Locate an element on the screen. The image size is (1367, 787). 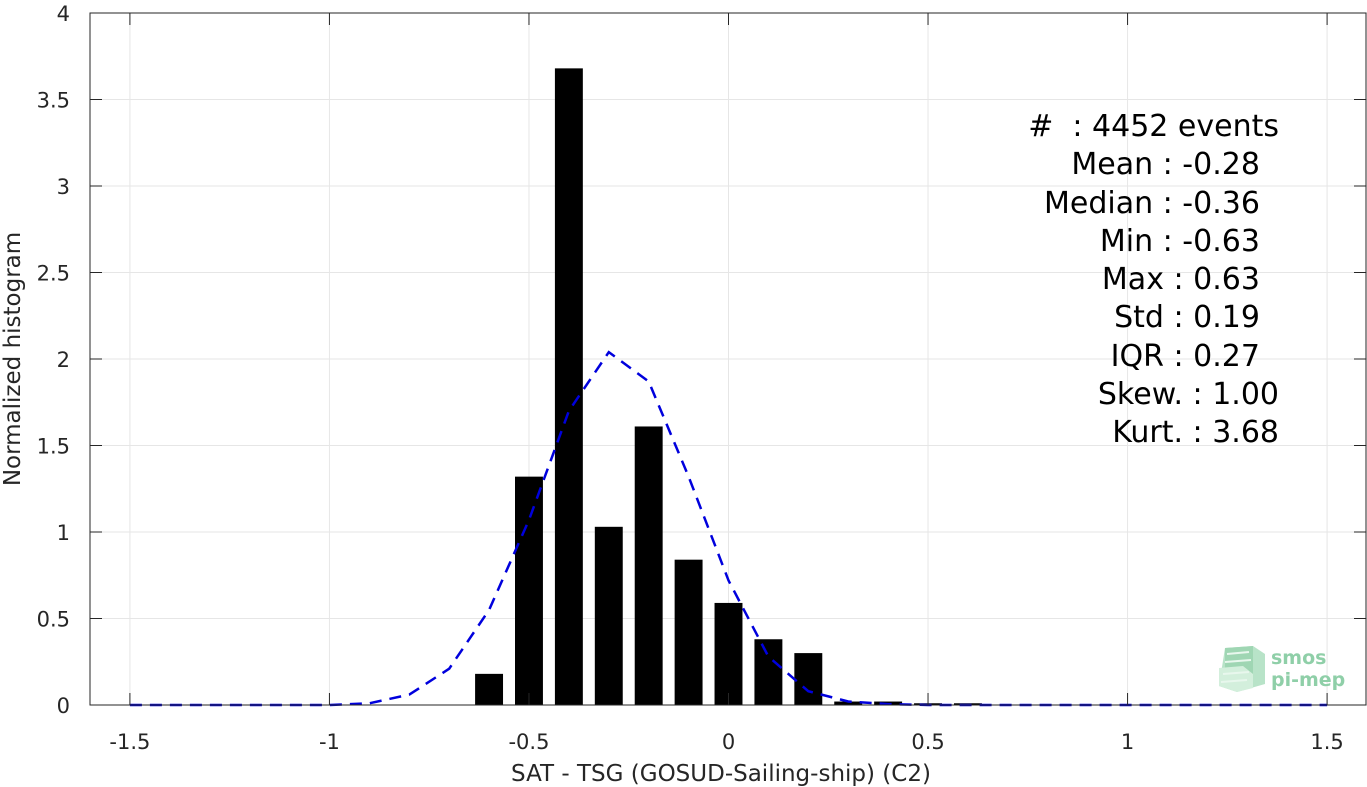
stat-line-mean: Mean : -0.28 is located at coordinates (1175, 165).